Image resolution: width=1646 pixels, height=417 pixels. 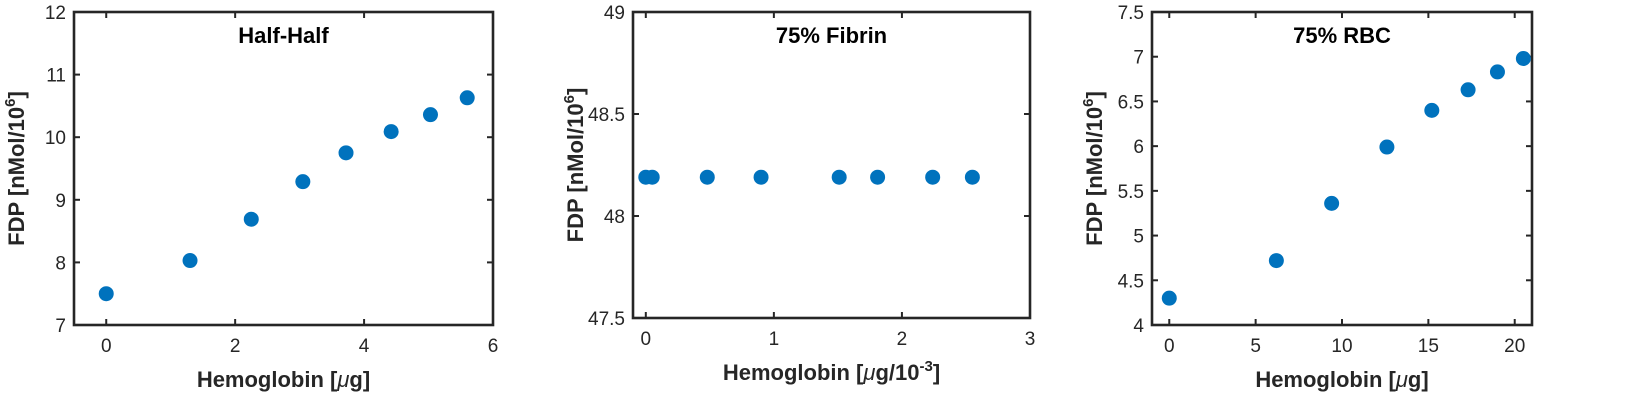 What do you see at coordinates (774, 339) in the screenshot?
I see `x-tick-label: 1` at bounding box center [774, 339].